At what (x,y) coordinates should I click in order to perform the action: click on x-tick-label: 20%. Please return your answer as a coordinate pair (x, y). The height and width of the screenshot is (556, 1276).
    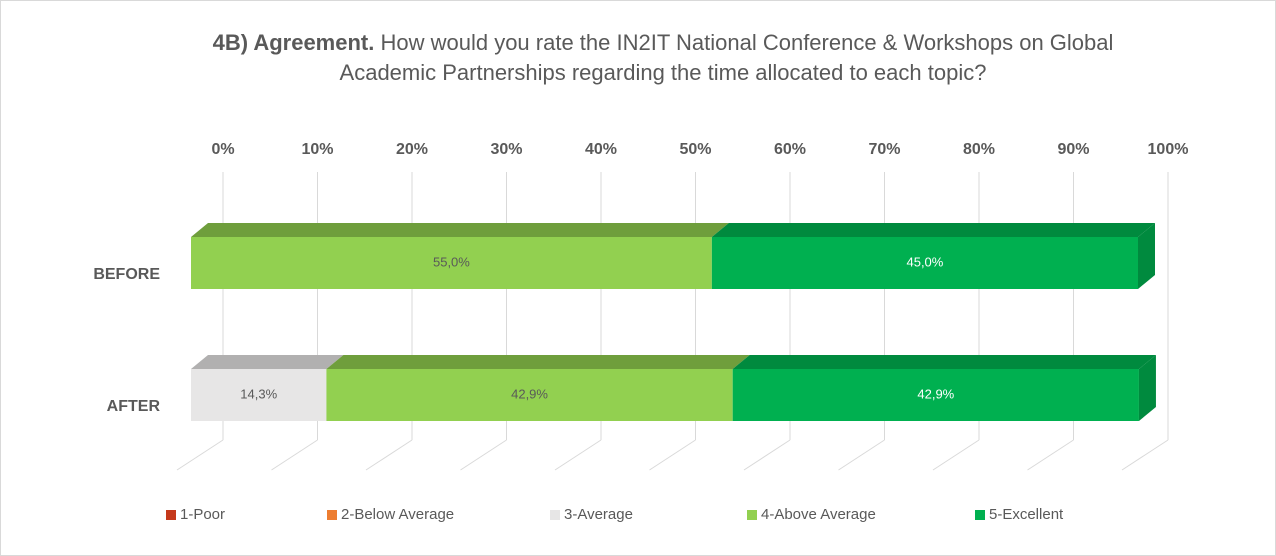
    Looking at the image, I should click on (412, 149).